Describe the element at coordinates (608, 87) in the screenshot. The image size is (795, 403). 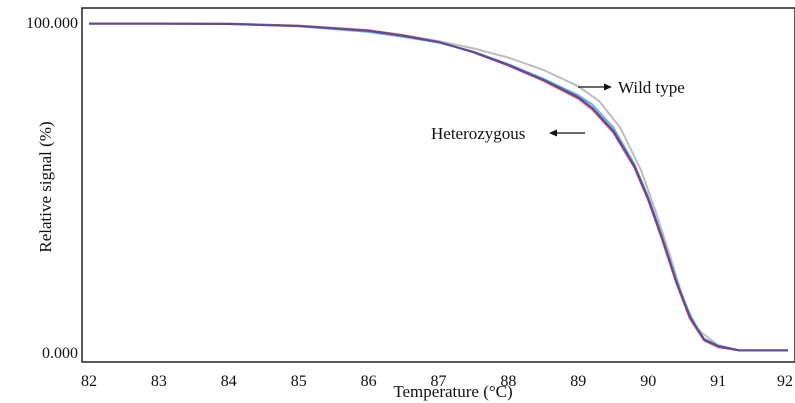
I see `wild-type-arrowhead` at that location.